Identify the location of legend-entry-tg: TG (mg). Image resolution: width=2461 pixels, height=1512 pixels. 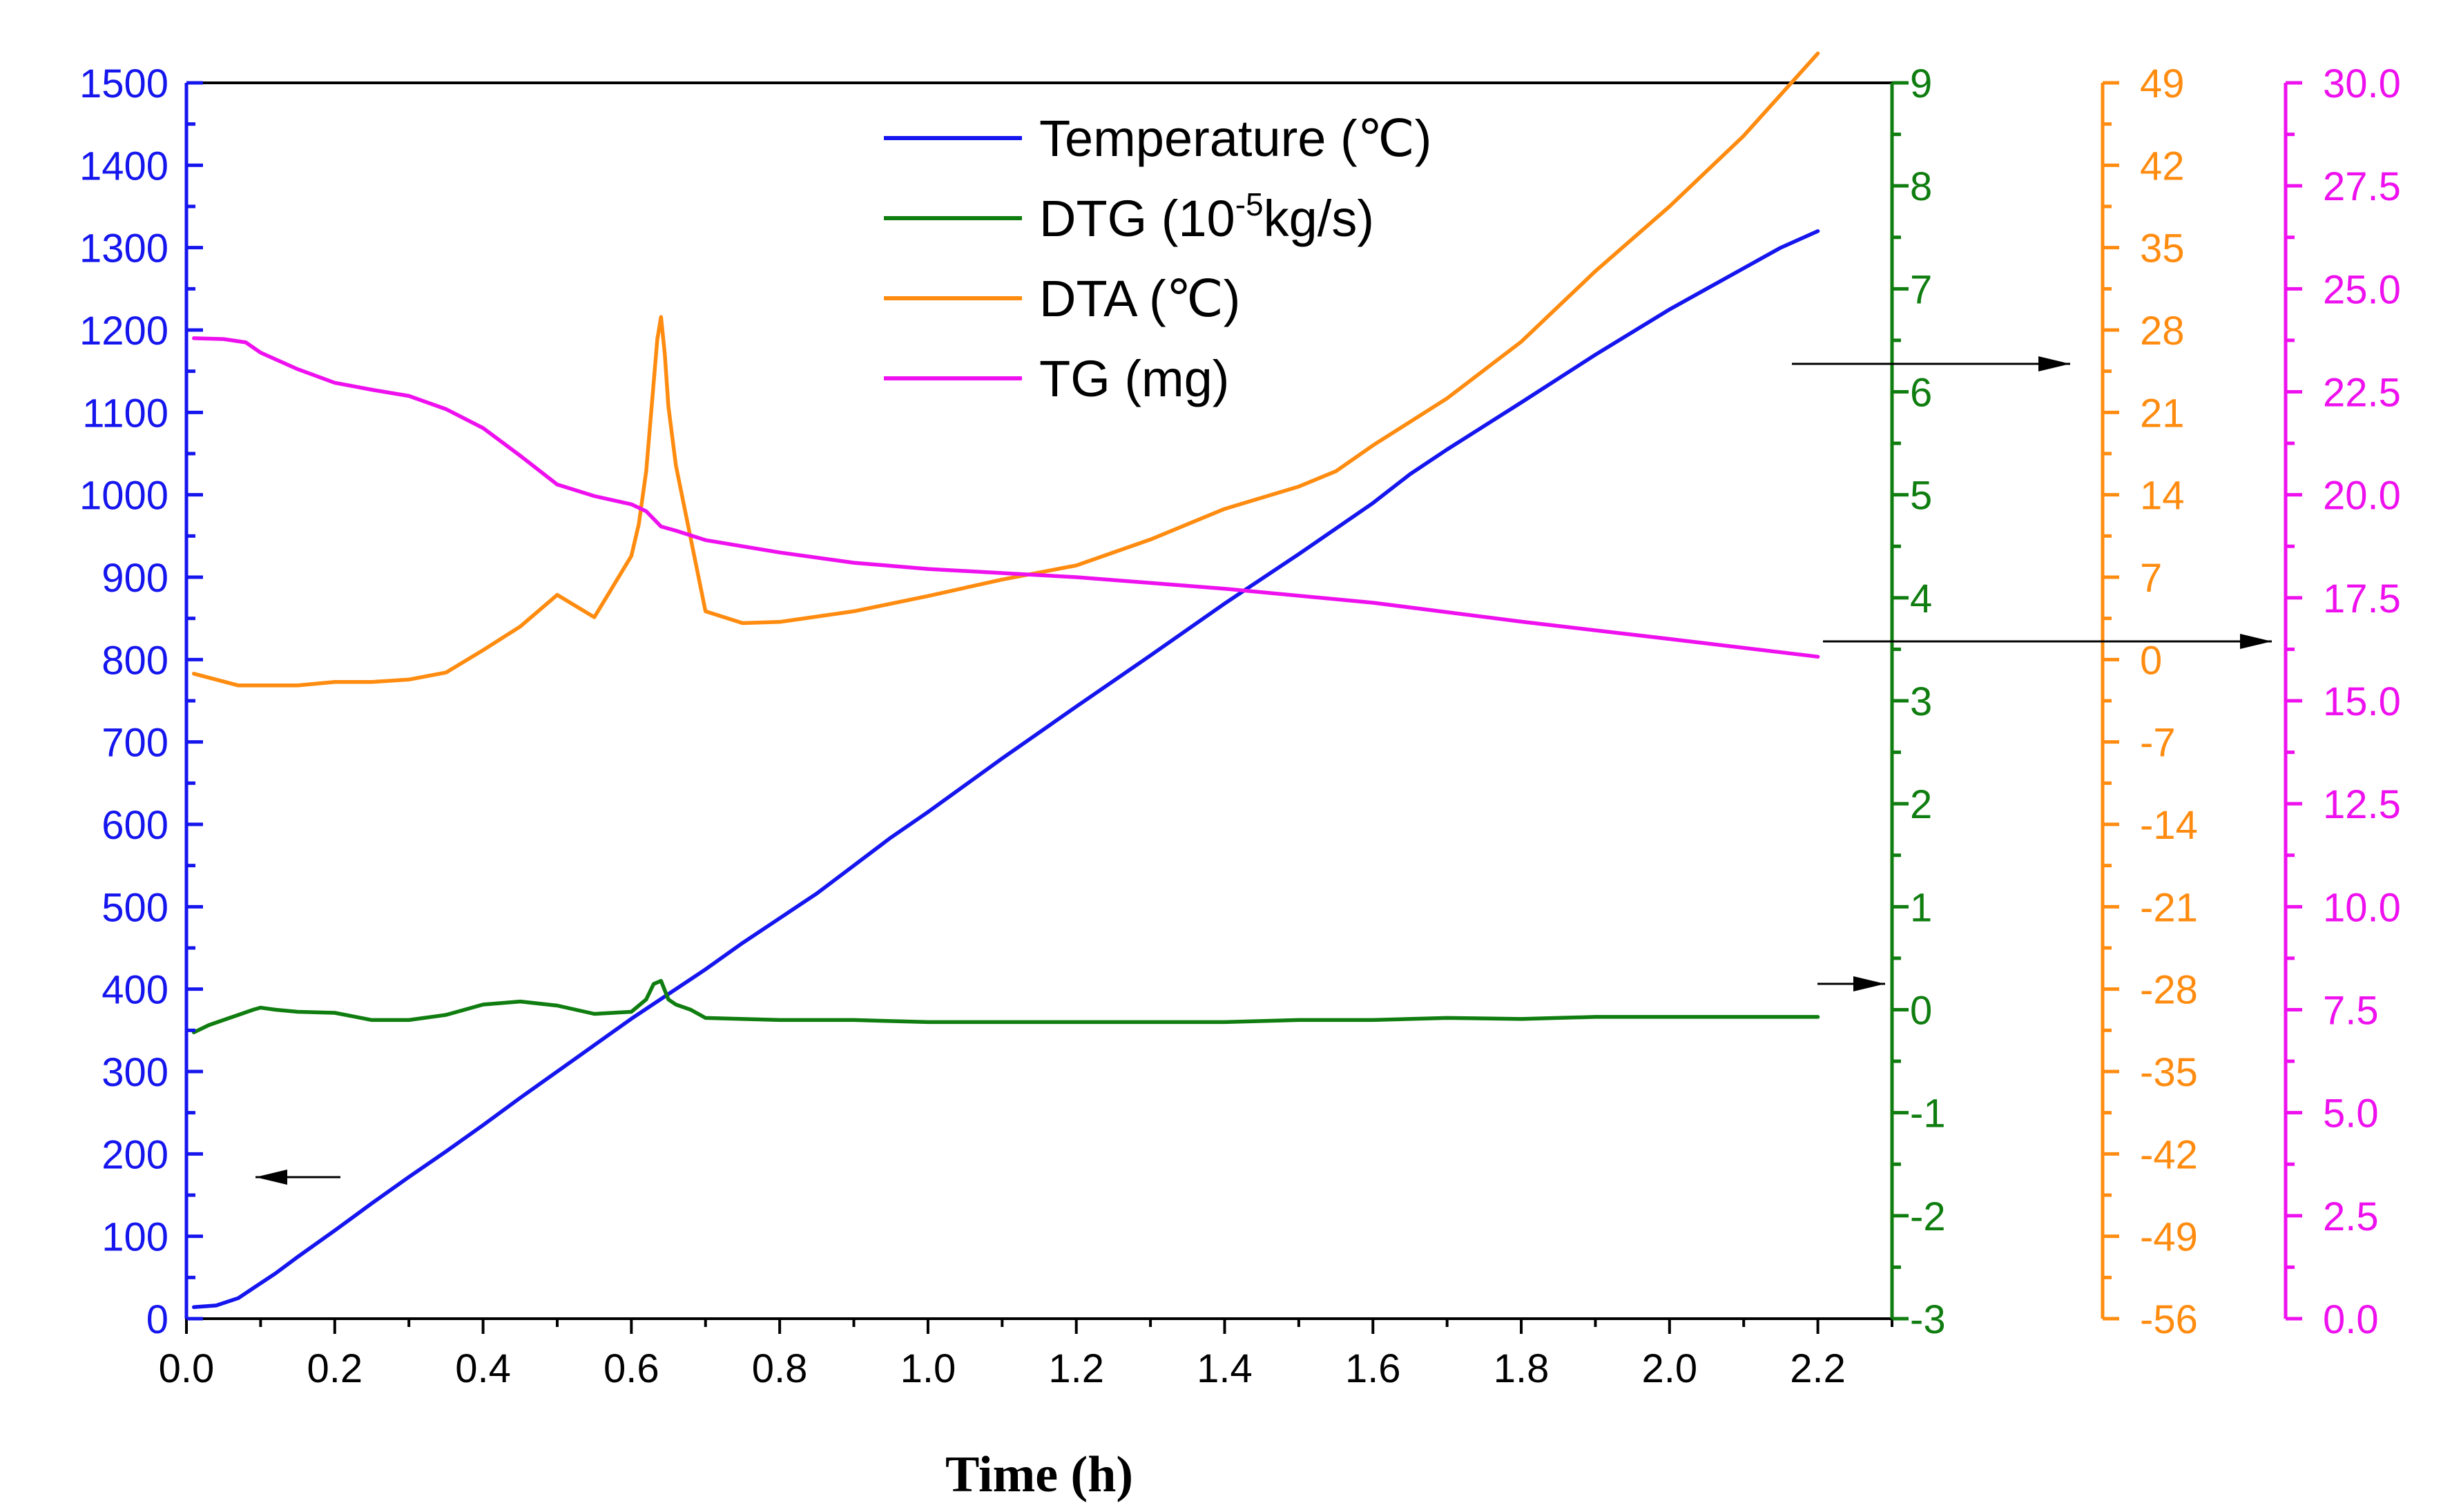
(1056, 379).